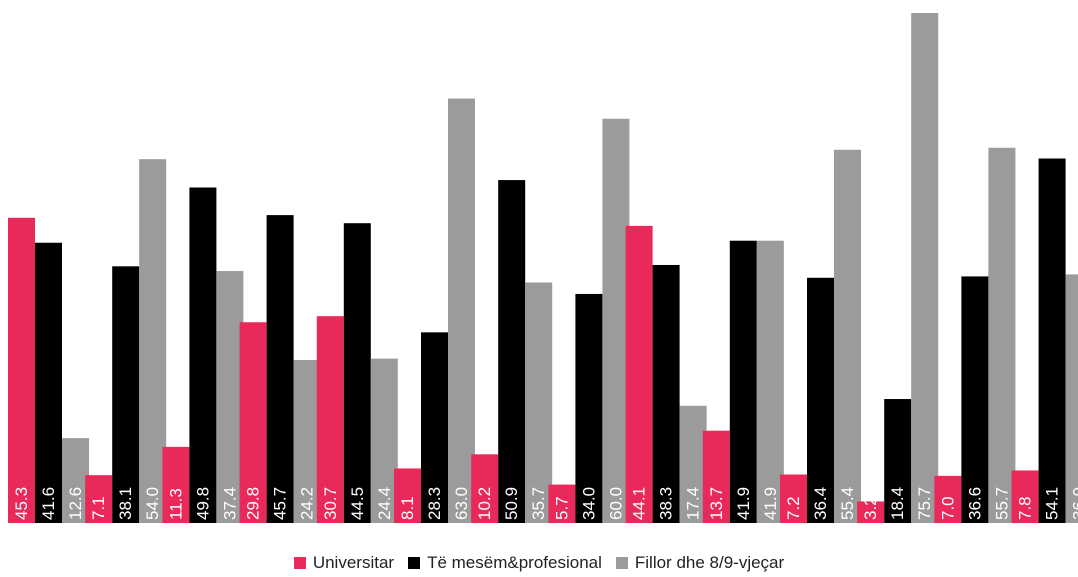  Describe the element at coordinates (1052, 503) in the screenshot. I see `data-label-t-mes-m-profesional-14: 54.1` at that location.